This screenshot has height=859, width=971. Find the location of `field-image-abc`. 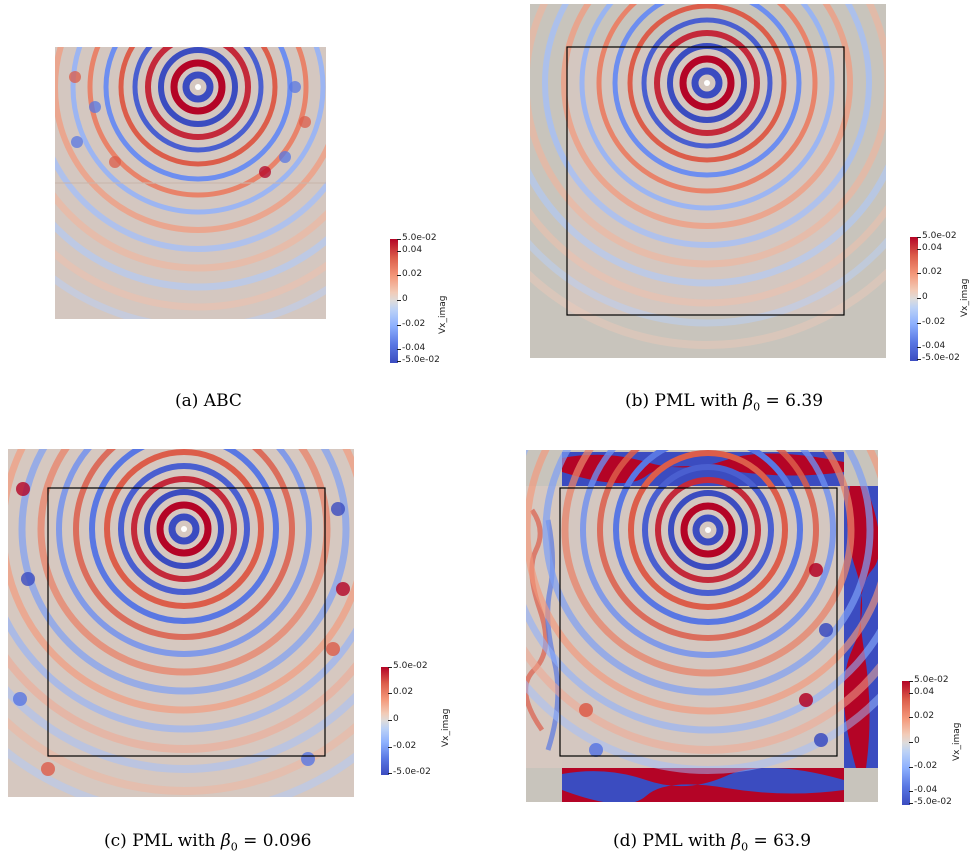

field-image-abc is located at coordinates (190, 183).